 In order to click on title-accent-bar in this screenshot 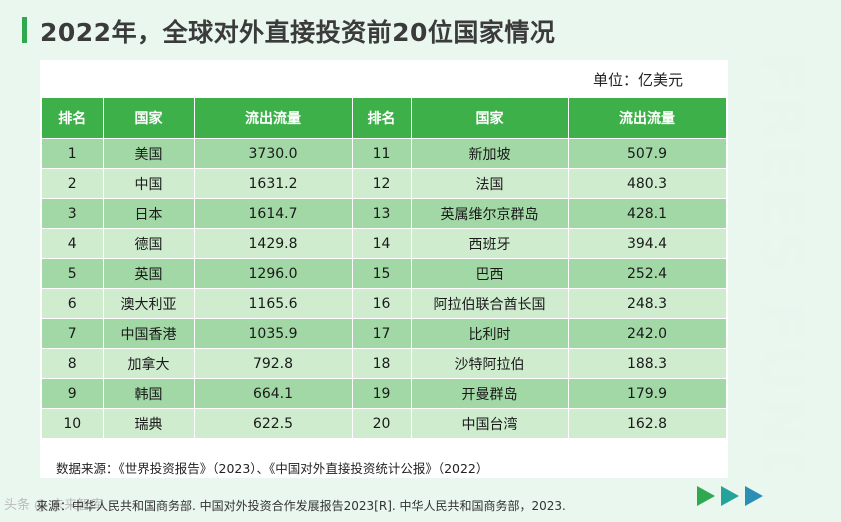, I will do `click(24, 30)`.